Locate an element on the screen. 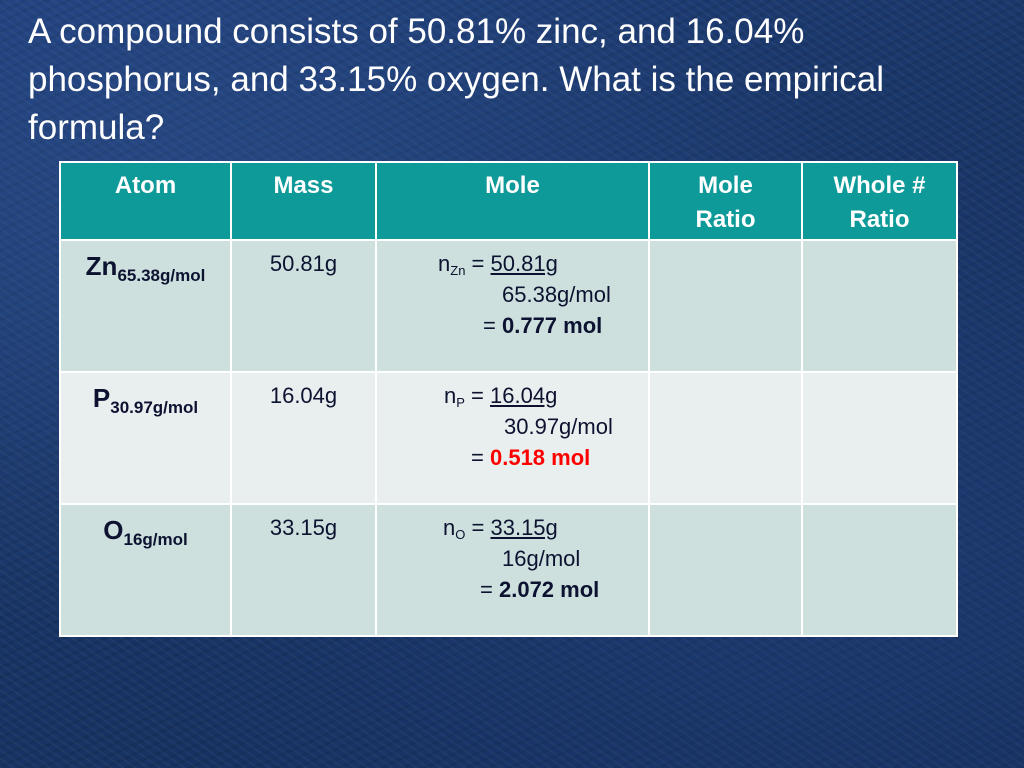  mole-cell: nP = 16.04g 30.97g/mol = 0.518 mol is located at coordinates (512, 438).